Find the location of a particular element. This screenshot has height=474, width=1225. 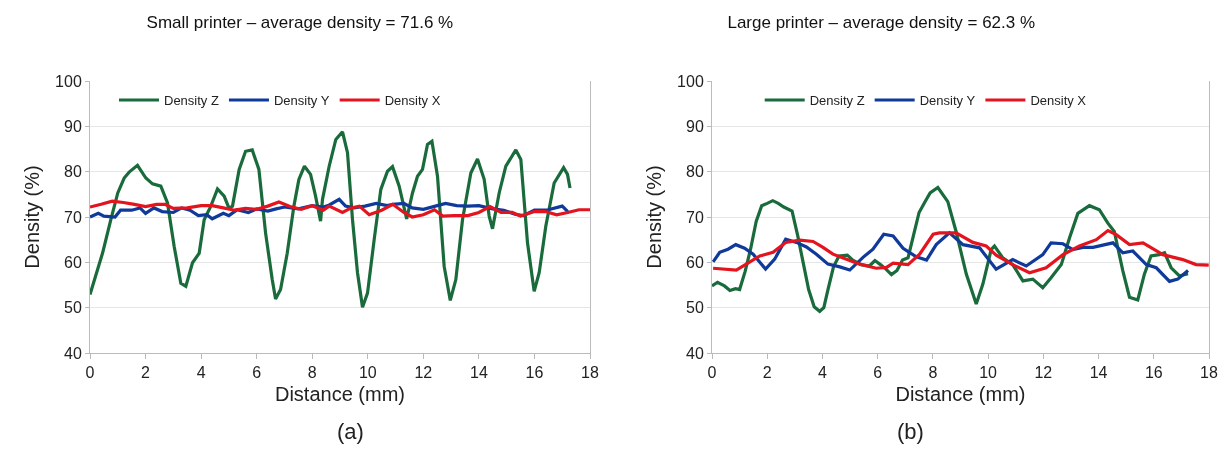

text: (b) is located at coordinates (910, 431).